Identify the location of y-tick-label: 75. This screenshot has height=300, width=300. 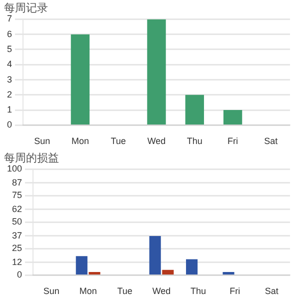
(17, 195).